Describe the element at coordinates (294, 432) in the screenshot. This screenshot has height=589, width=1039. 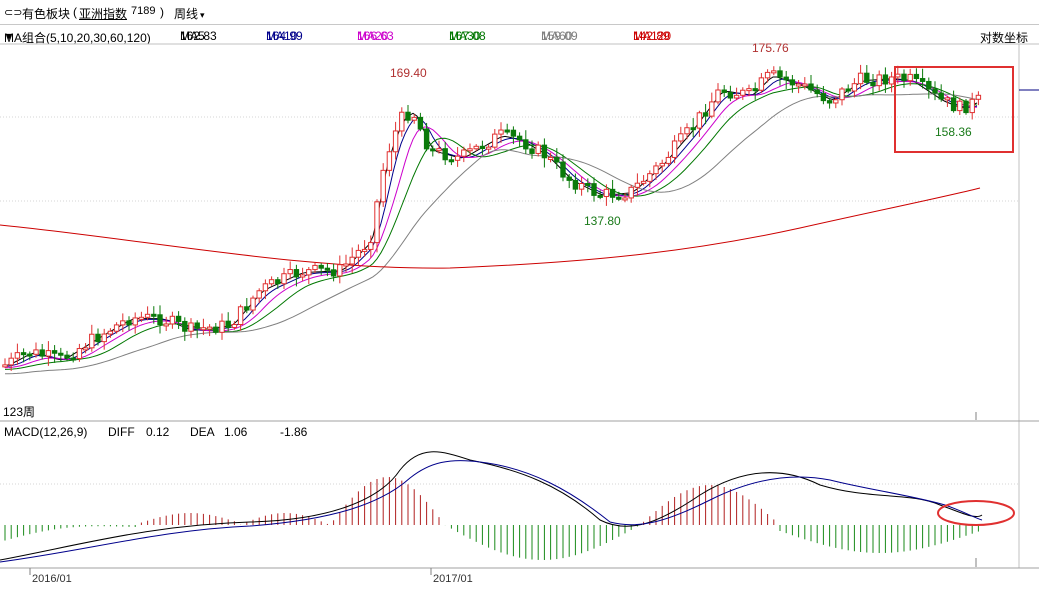
I see `macd-value: -1.86` at that location.